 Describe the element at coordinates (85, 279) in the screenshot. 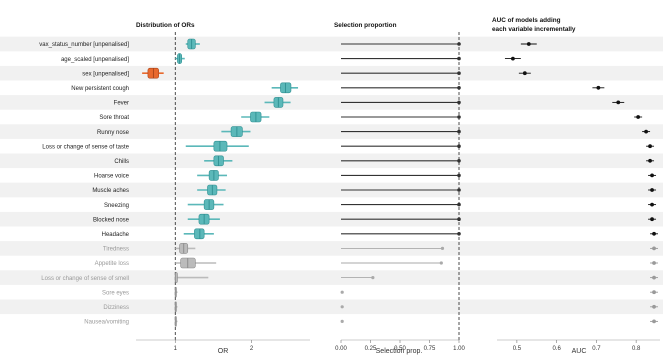

I see `row-label: Loss or change of sense of smell` at that location.